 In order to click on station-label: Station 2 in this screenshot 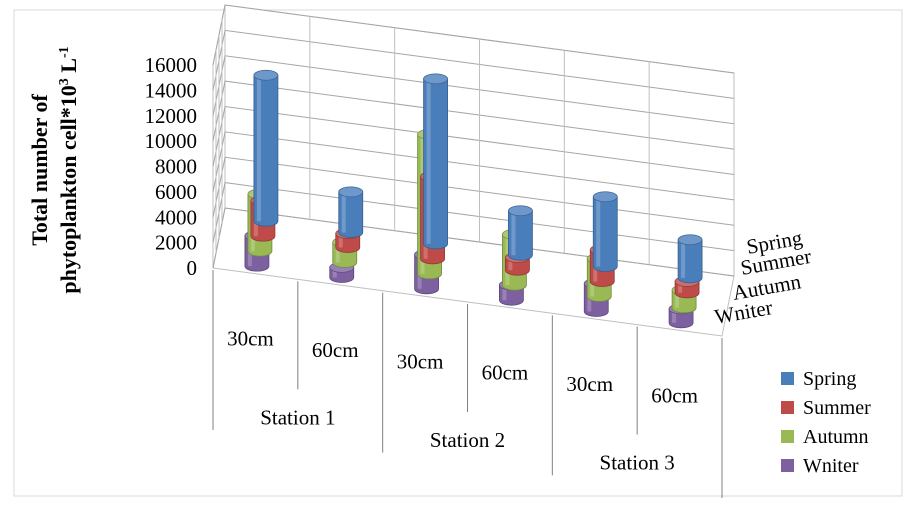, I will do `click(467, 440)`.